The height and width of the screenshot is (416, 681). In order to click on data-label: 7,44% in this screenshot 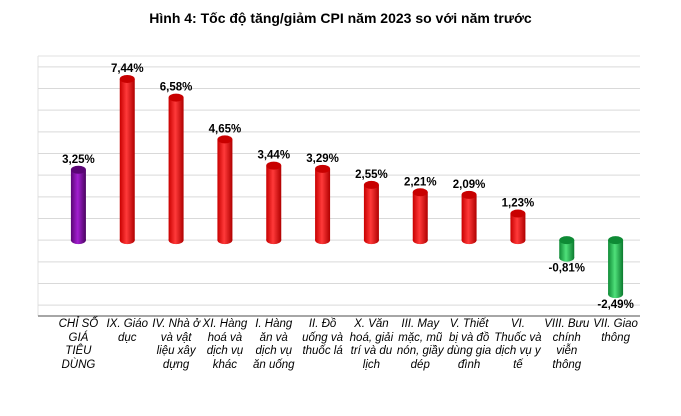, I will do `click(127, 69)`.